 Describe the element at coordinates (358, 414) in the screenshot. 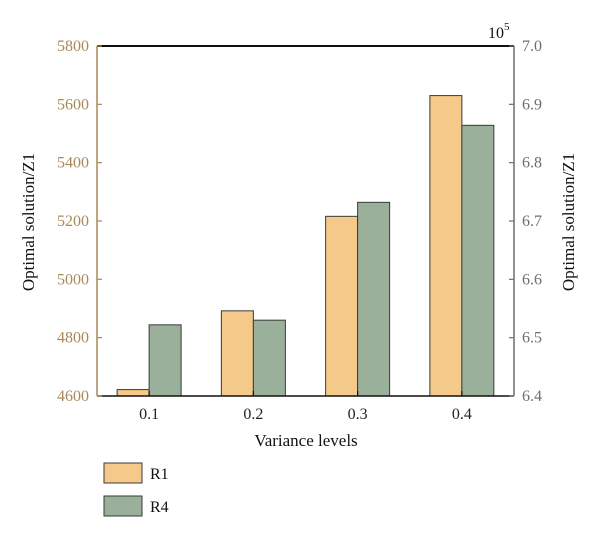

I see `x-tick-label-0.3: 0.3` at that location.